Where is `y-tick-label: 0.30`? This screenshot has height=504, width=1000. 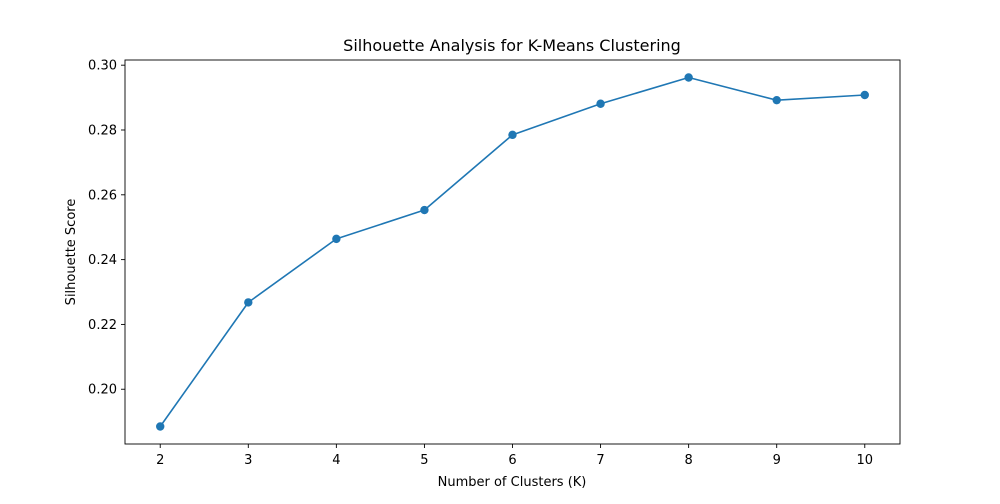
y-tick-label: 0.30 is located at coordinates (102, 66).